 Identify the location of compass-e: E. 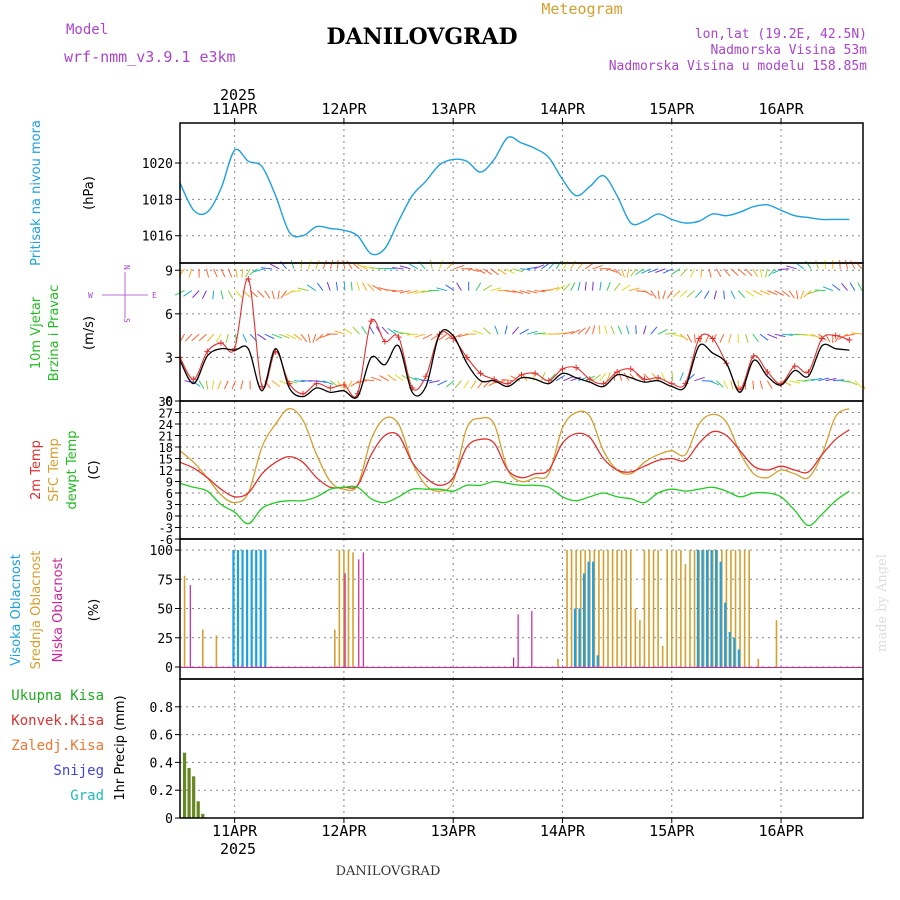
(154, 295).